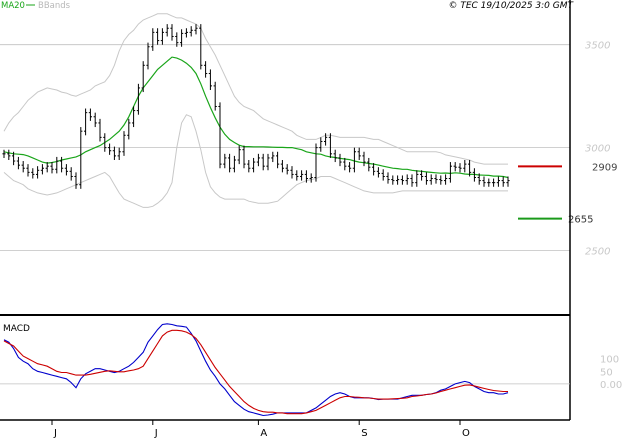 The height and width of the screenshot is (440, 627). Describe the element at coordinates (36, 6) in the screenshot. I see `legend: MA20 BBands` at that location.